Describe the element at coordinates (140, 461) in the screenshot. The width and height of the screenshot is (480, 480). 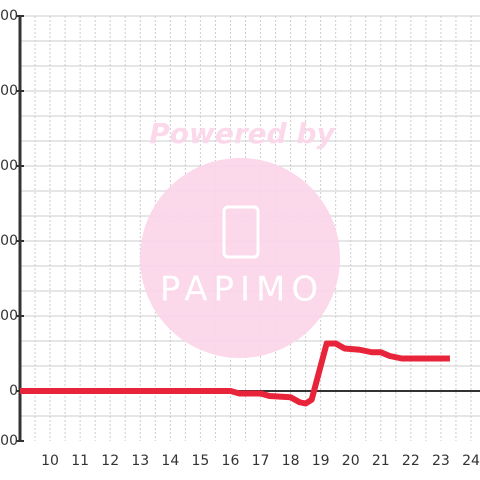
I see `x-tick-label: 13` at that location.